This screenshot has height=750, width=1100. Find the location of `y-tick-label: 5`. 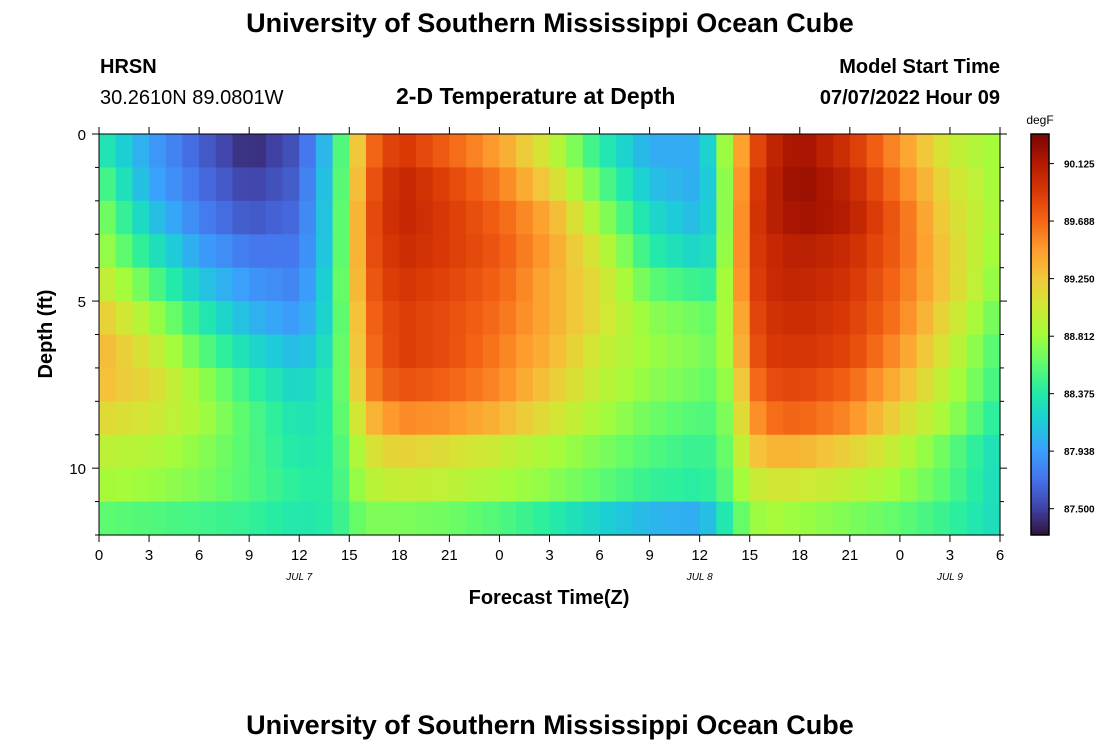

y-tick-label: 5 is located at coordinates (82, 302).